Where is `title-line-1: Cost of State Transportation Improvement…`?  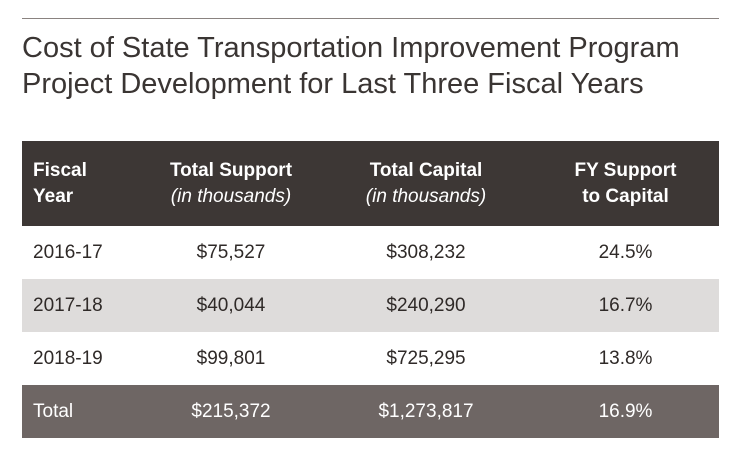
title-line-1: Cost of State Transportation Improvement… is located at coordinates (351, 48).